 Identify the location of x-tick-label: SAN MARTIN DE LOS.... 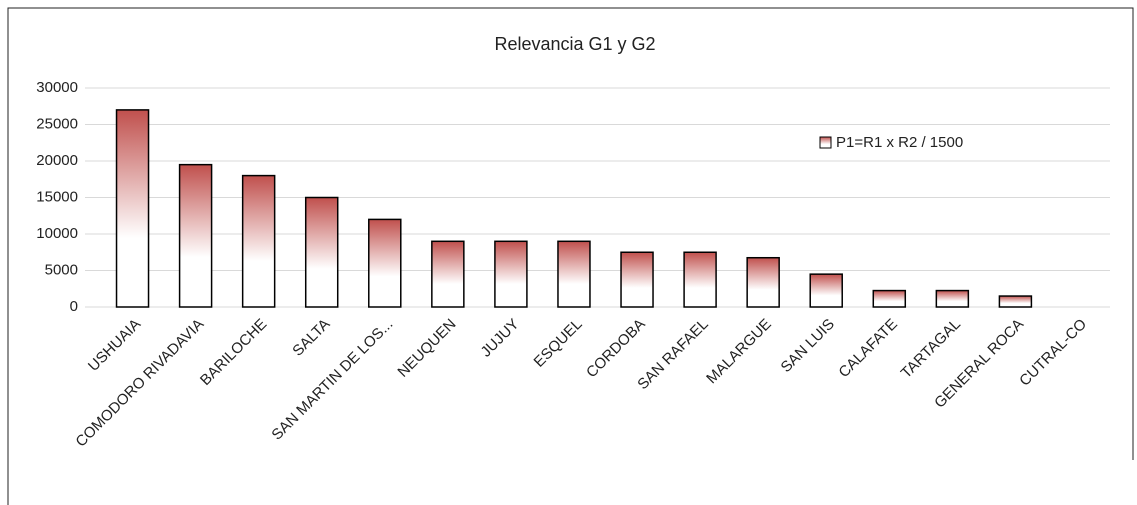
(332, 380).